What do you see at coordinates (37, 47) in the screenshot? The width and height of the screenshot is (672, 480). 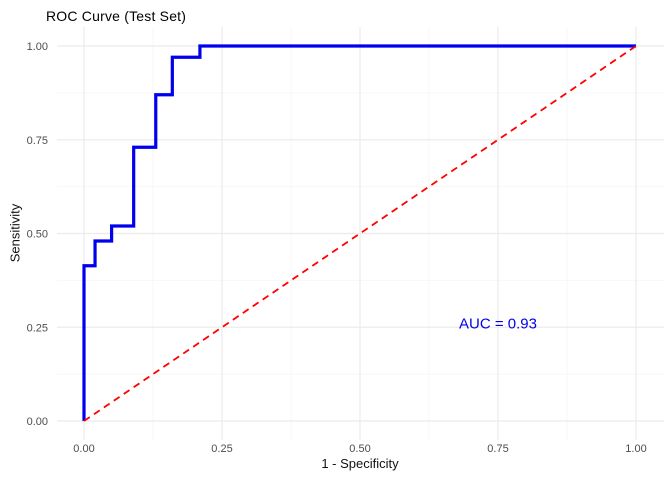 I see `y-tick-label: 1.00` at bounding box center [37, 47].